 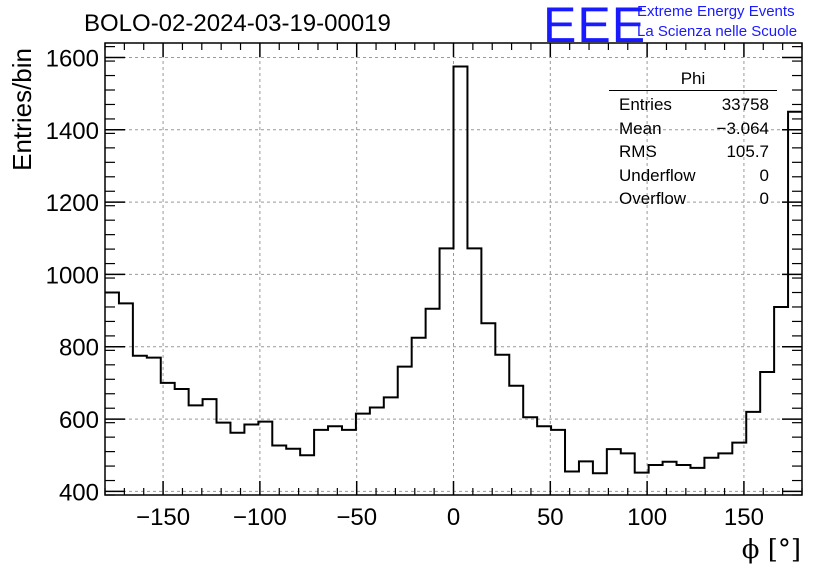 What do you see at coordinates (640, 128) in the screenshot?
I see `stats-label: Mean` at bounding box center [640, 128].